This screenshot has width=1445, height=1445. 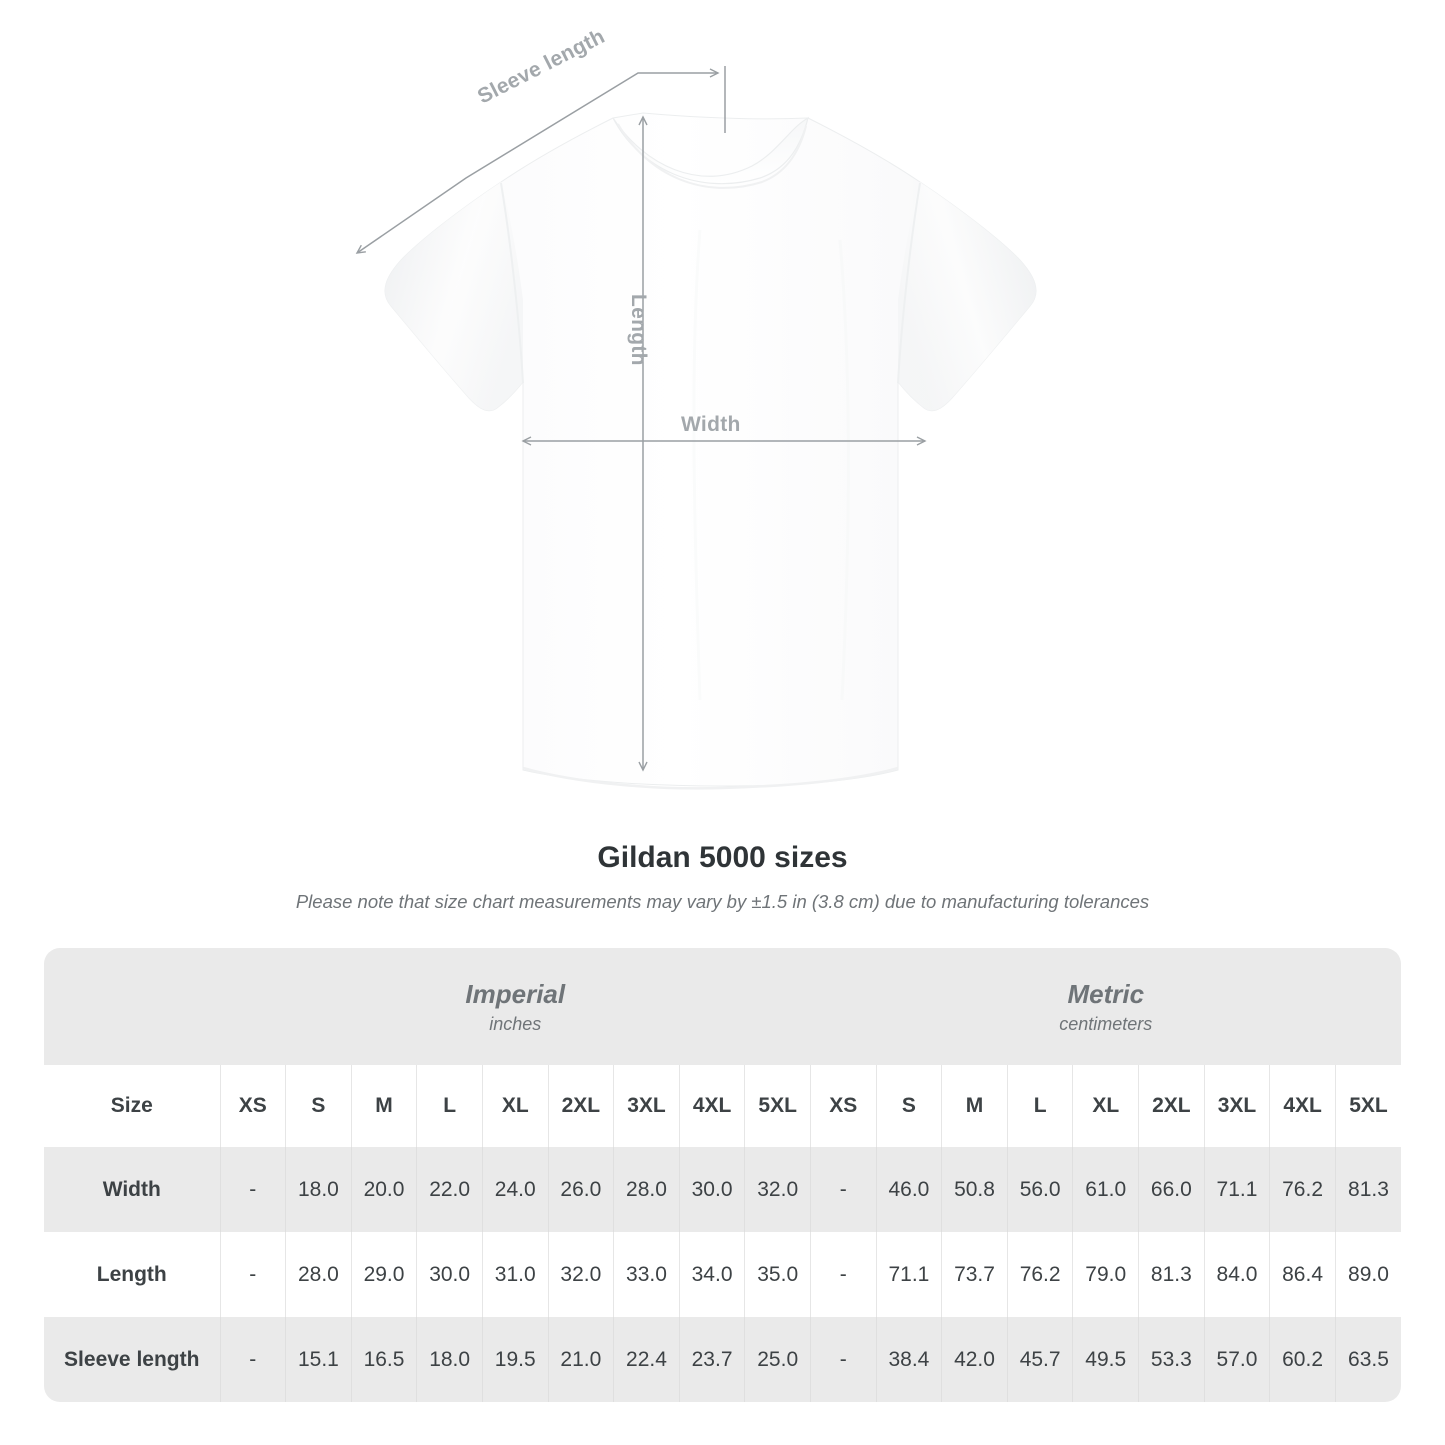 I want to click on measurement-cell: 45.7, so click(x=1039, y=1359).